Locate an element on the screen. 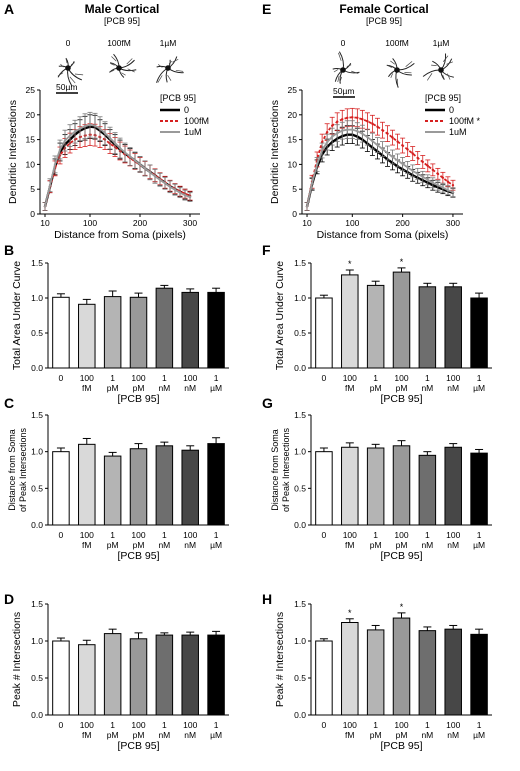  x-tick-label: 100 fM is located at coordinates (87, 540).